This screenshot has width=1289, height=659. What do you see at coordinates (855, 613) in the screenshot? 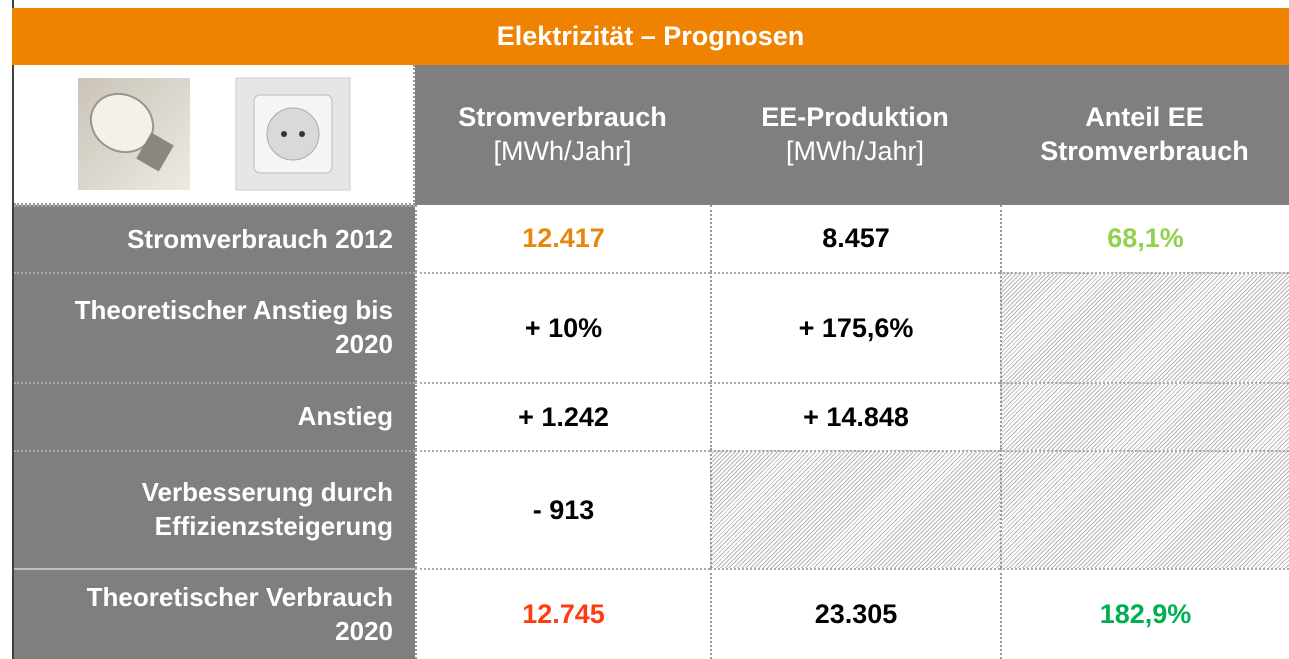
I see `data-cell: 23.305` at bounding box center [855, 613].